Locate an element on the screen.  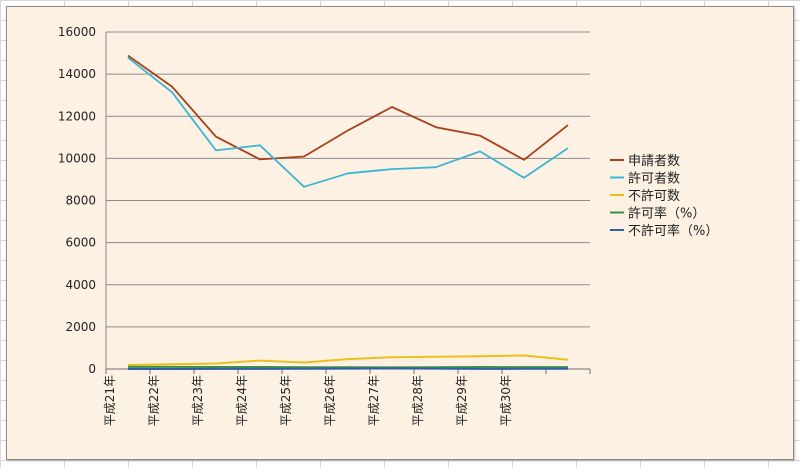
x-tick-label: 平成28年 is located at coordinates (418, 400).